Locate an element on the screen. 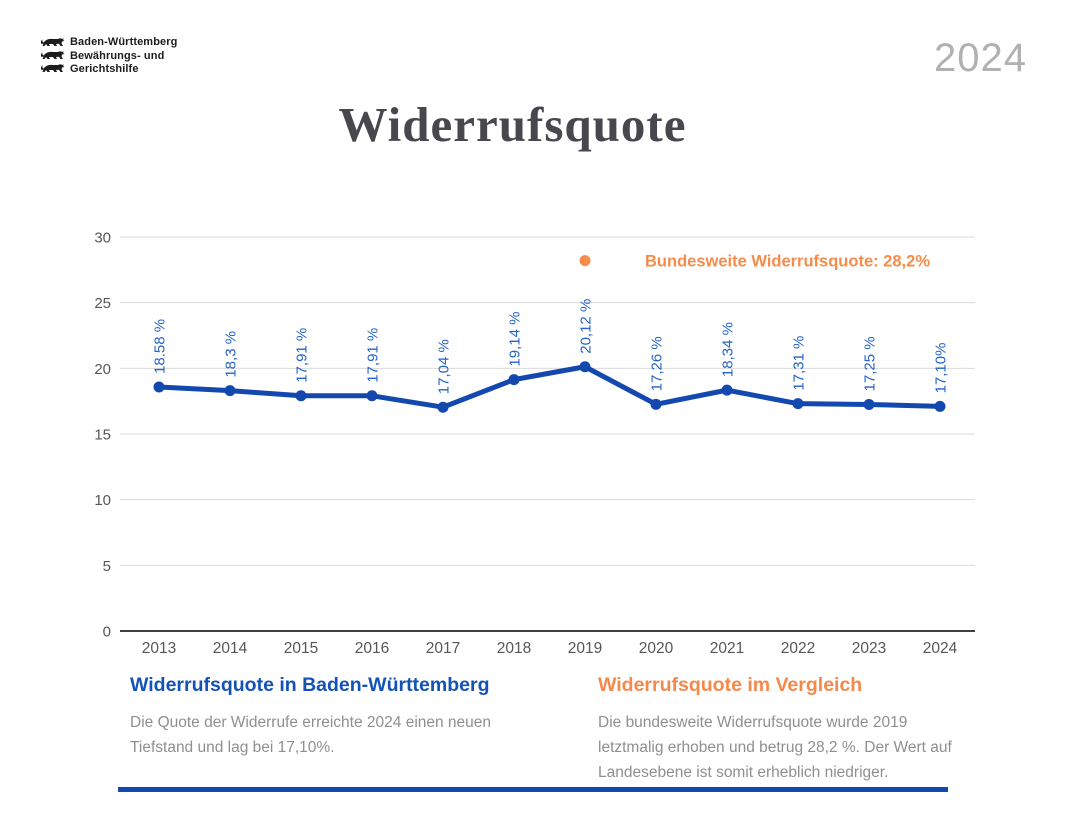 This screenshot has height=825, width=1065. x-tick-label: 2024 is located at coordinates (940, 648).